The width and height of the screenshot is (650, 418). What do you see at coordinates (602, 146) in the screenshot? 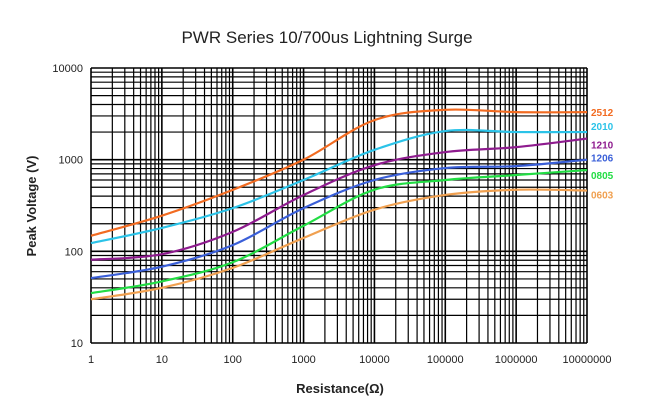
I see `series-label-1210: 1210` at bounding box center [602, 146].